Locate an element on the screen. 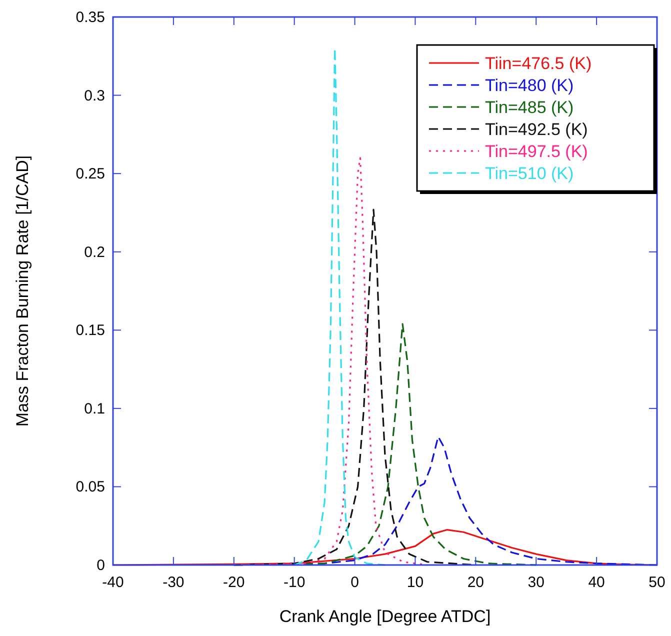 The height and width of the screenshot is (636, 671). x-tick-label: 10 is located at coordinates (415, 582).